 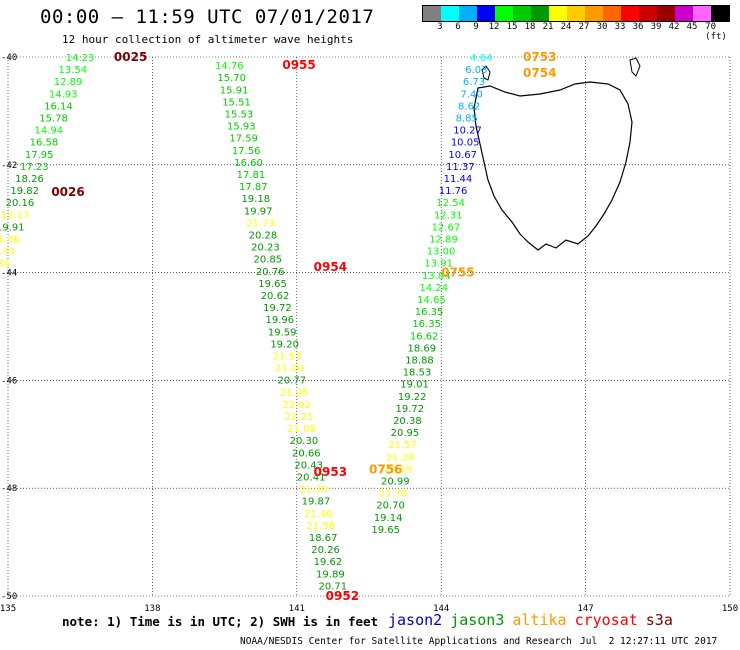 What do you see at coordinates (405, 433) in the screenshot?
I see `wave-height-value: 20.95` at bounding box center [405, 433].